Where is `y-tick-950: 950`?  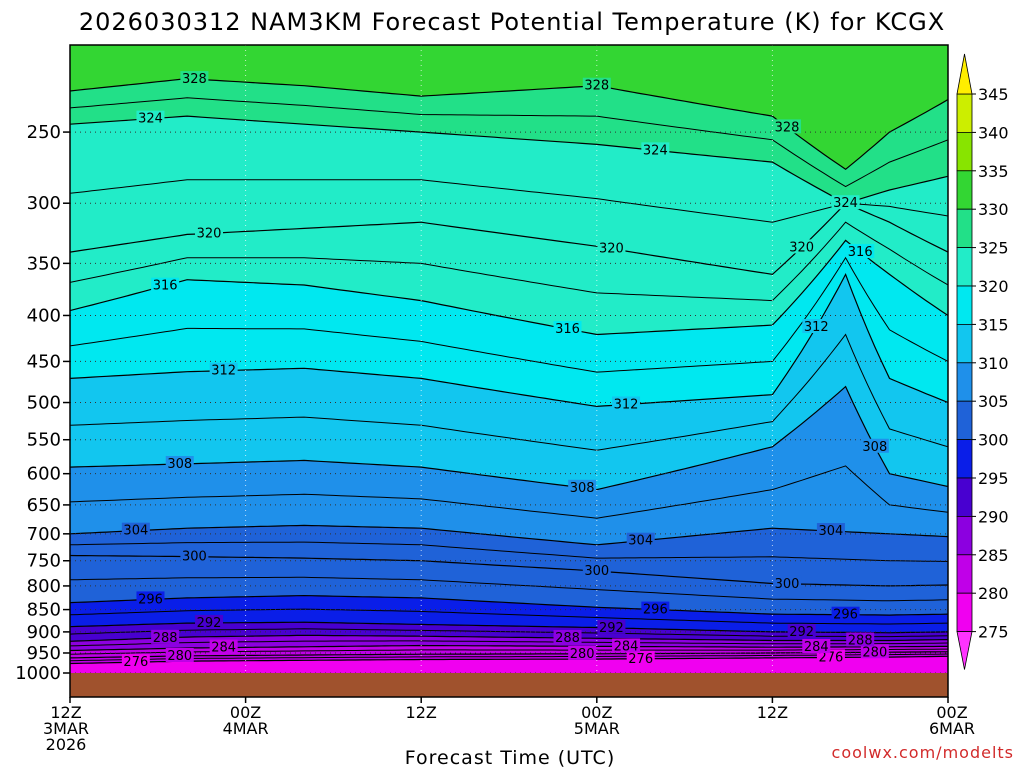 y-tick-950: 950 is located at coordinates (44, 653).